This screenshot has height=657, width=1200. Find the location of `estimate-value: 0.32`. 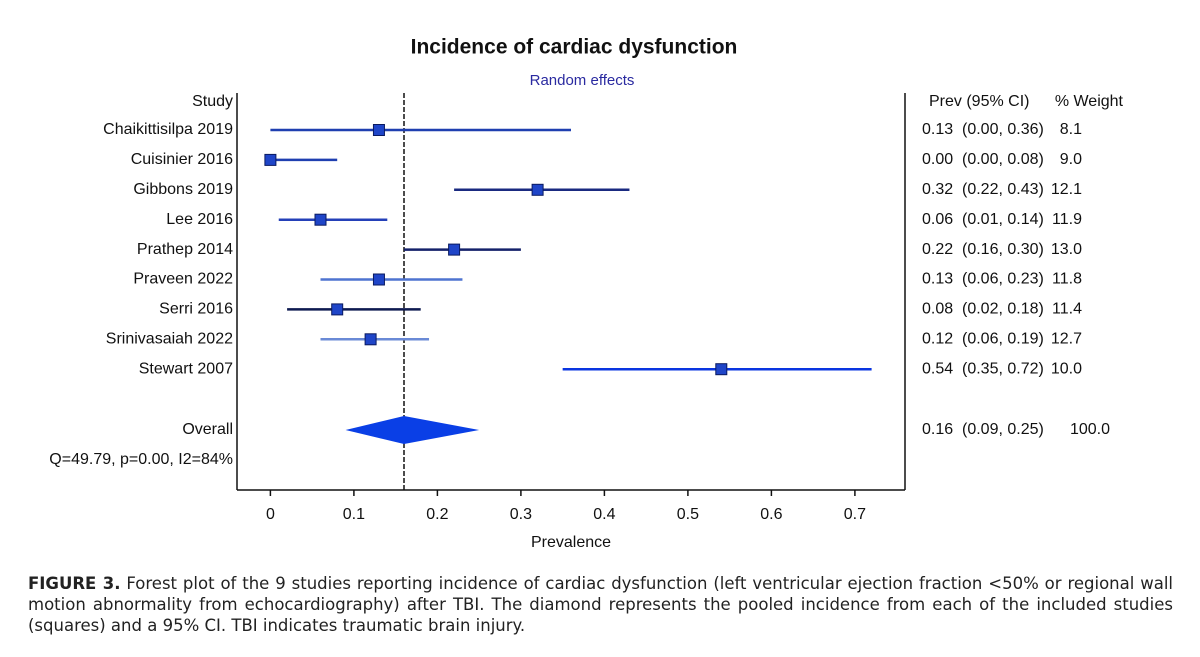

estimate-value: 0.32 is located at coordinates (937, 189).